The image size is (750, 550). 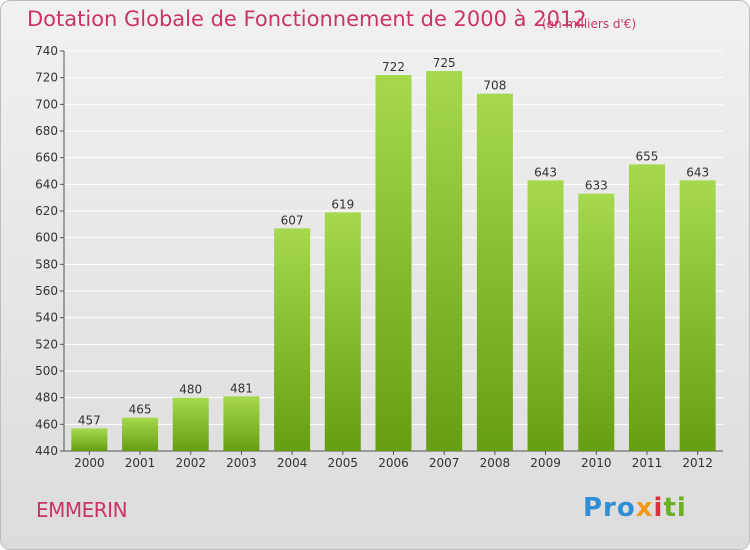 What do you see at coordinates (89, 420) in the screenshot?
I see `value-label: 457` at bounding box center [89, 420].